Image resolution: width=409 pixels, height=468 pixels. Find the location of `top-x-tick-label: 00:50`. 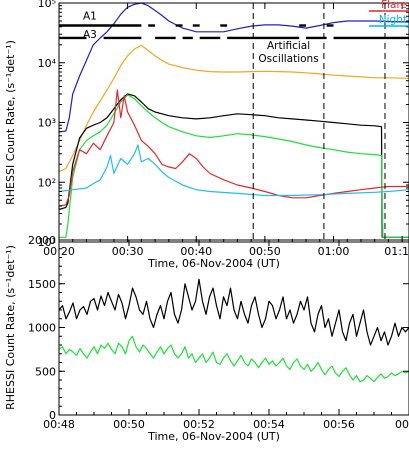

top-x-tick-label: 00:50 is located at coordinates (265, 251).